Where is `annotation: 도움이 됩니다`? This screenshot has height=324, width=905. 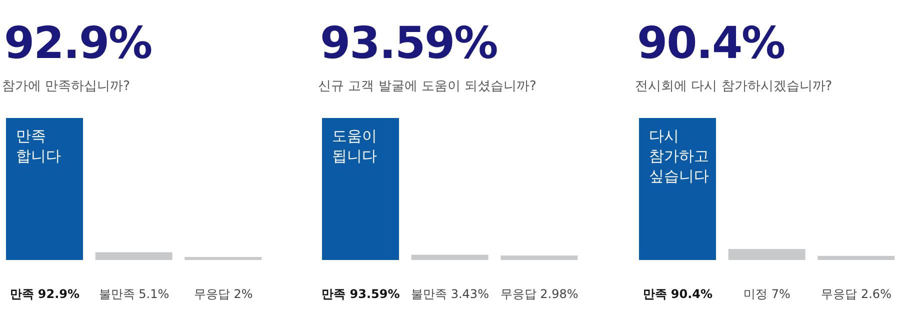 annotation: 도움이 됩니다 is located at coordinates (355, 146).